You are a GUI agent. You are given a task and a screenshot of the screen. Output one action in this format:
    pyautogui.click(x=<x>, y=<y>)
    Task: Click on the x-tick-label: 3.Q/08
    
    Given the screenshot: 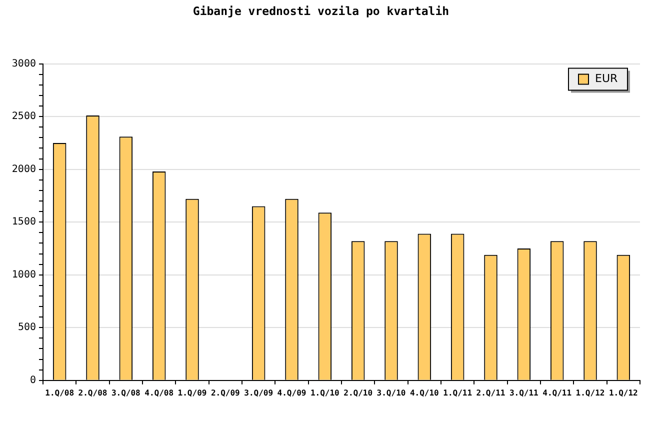 What is the action you would take?
    pyautogui.click(x=126, y=393)
    